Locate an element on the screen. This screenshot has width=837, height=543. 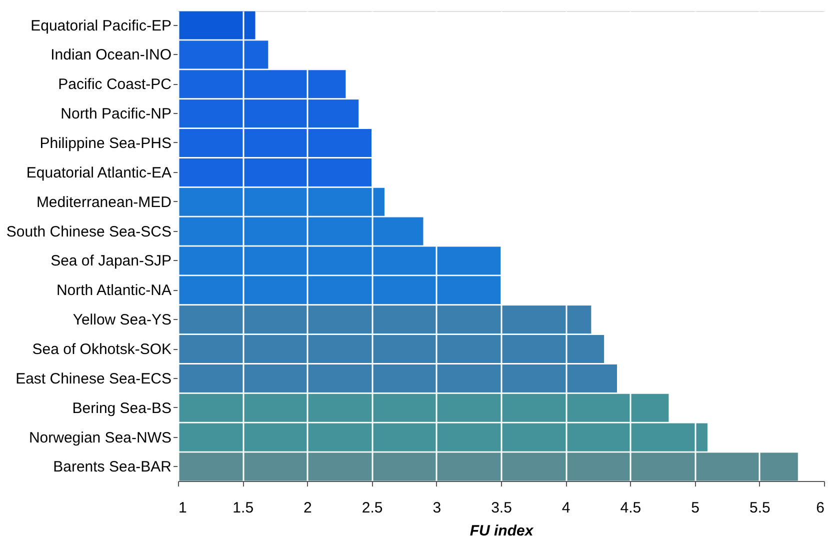
y-tick-label: Sea of Okhotsk-SOK is located at coordinates (102, 349).